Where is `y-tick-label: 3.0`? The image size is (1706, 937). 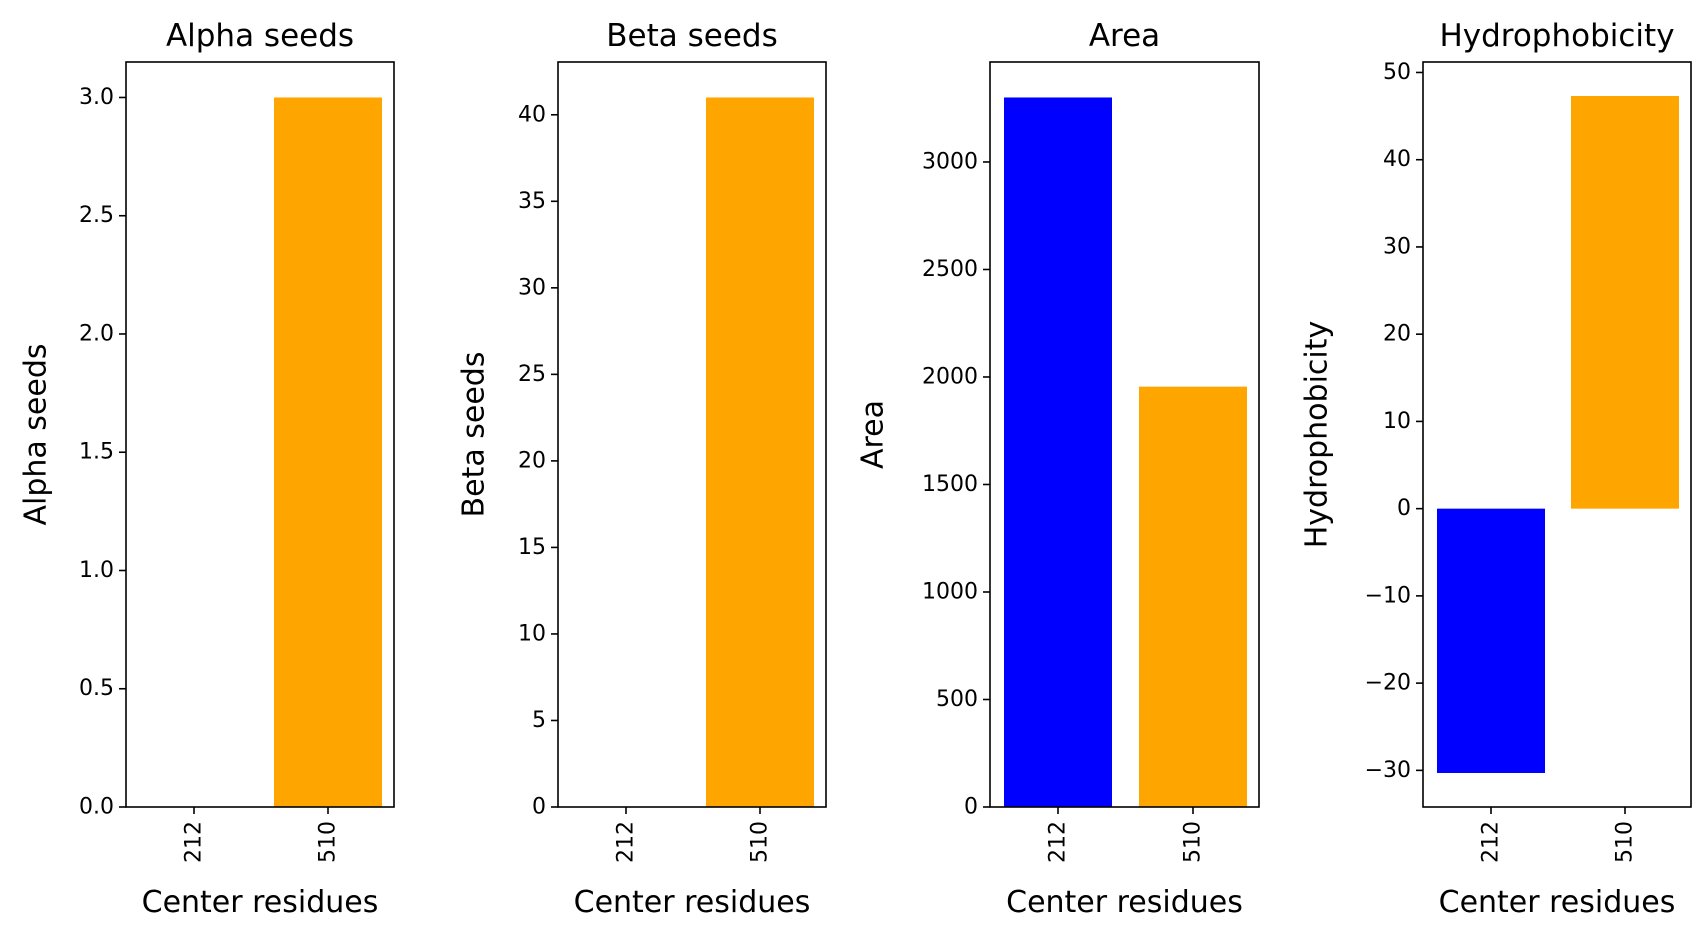 y-tick-label: 3.0 is located at coordinates (96, 97).